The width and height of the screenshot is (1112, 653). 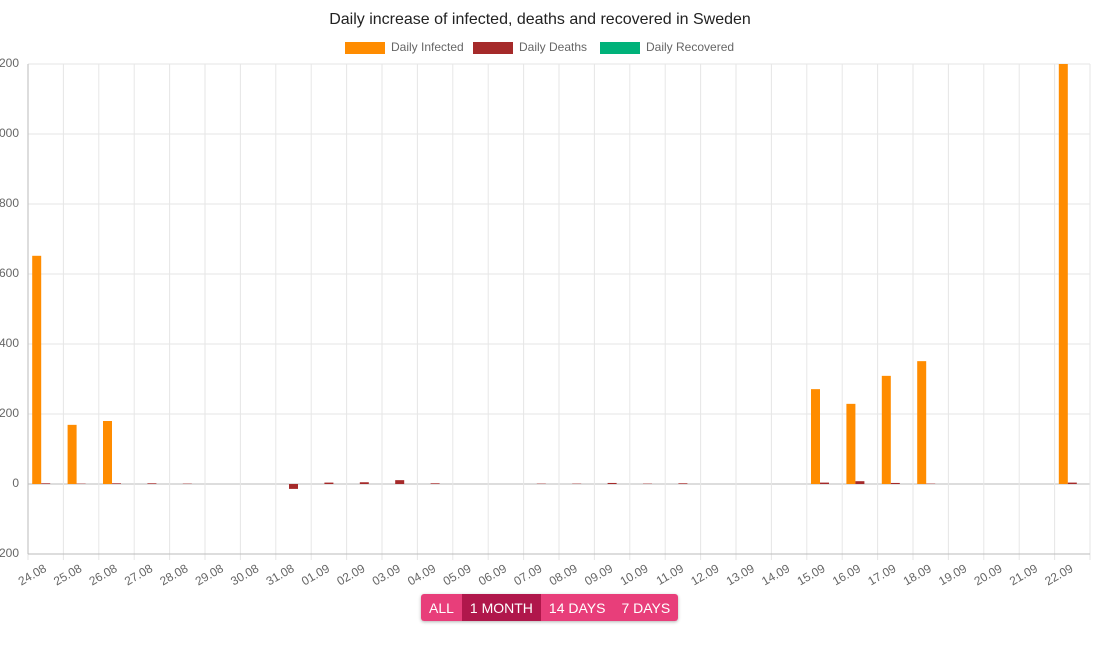 I want to click on y-tick-label: 400, so click(x=9, y=343).